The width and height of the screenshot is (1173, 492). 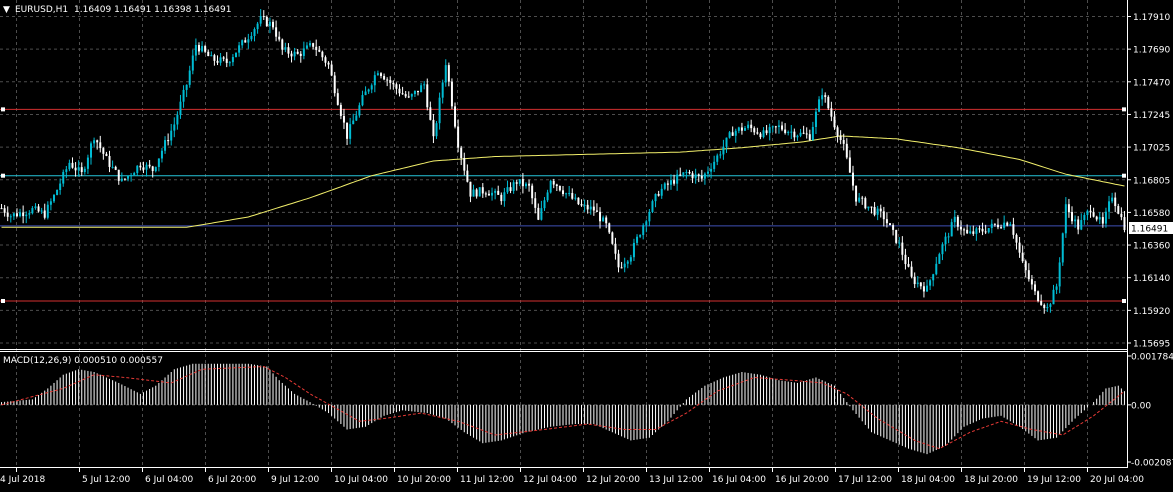 I want to click on time-tick-label: 16 Jul 04:00, so click(x=739, y=480).